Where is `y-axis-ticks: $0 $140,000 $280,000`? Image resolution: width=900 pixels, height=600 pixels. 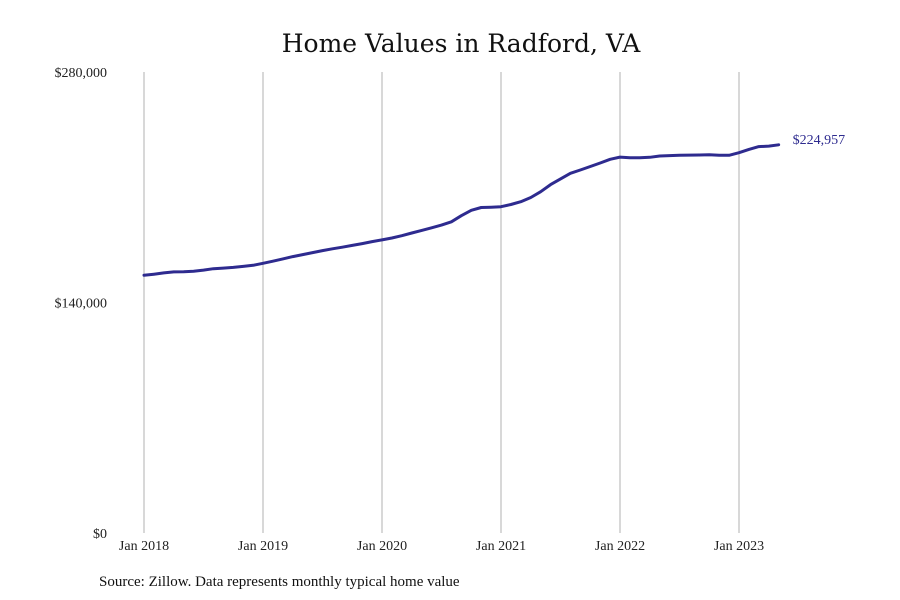 y-axis-ticks: $0 $140,000 $280,000 is located at coordinates (81, 304).